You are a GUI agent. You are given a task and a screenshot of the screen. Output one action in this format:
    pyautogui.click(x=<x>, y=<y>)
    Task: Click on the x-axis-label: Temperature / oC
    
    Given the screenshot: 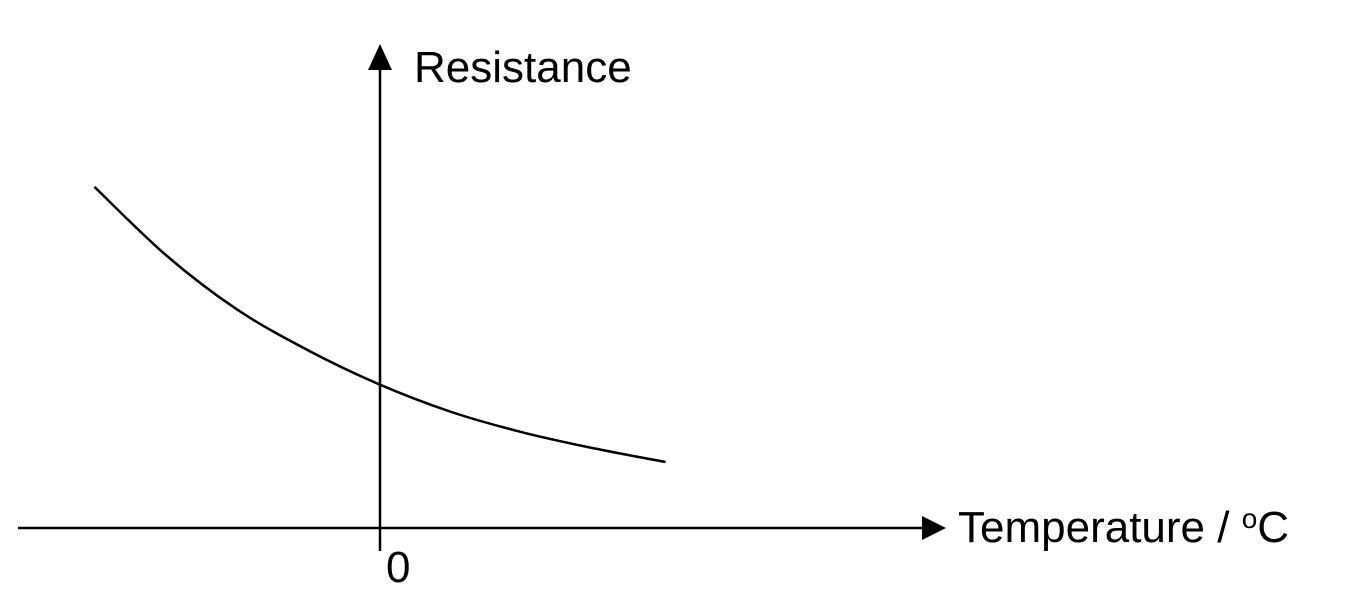 What is the action you would take?
    pyautogui.click(x=1123, y=527)
    